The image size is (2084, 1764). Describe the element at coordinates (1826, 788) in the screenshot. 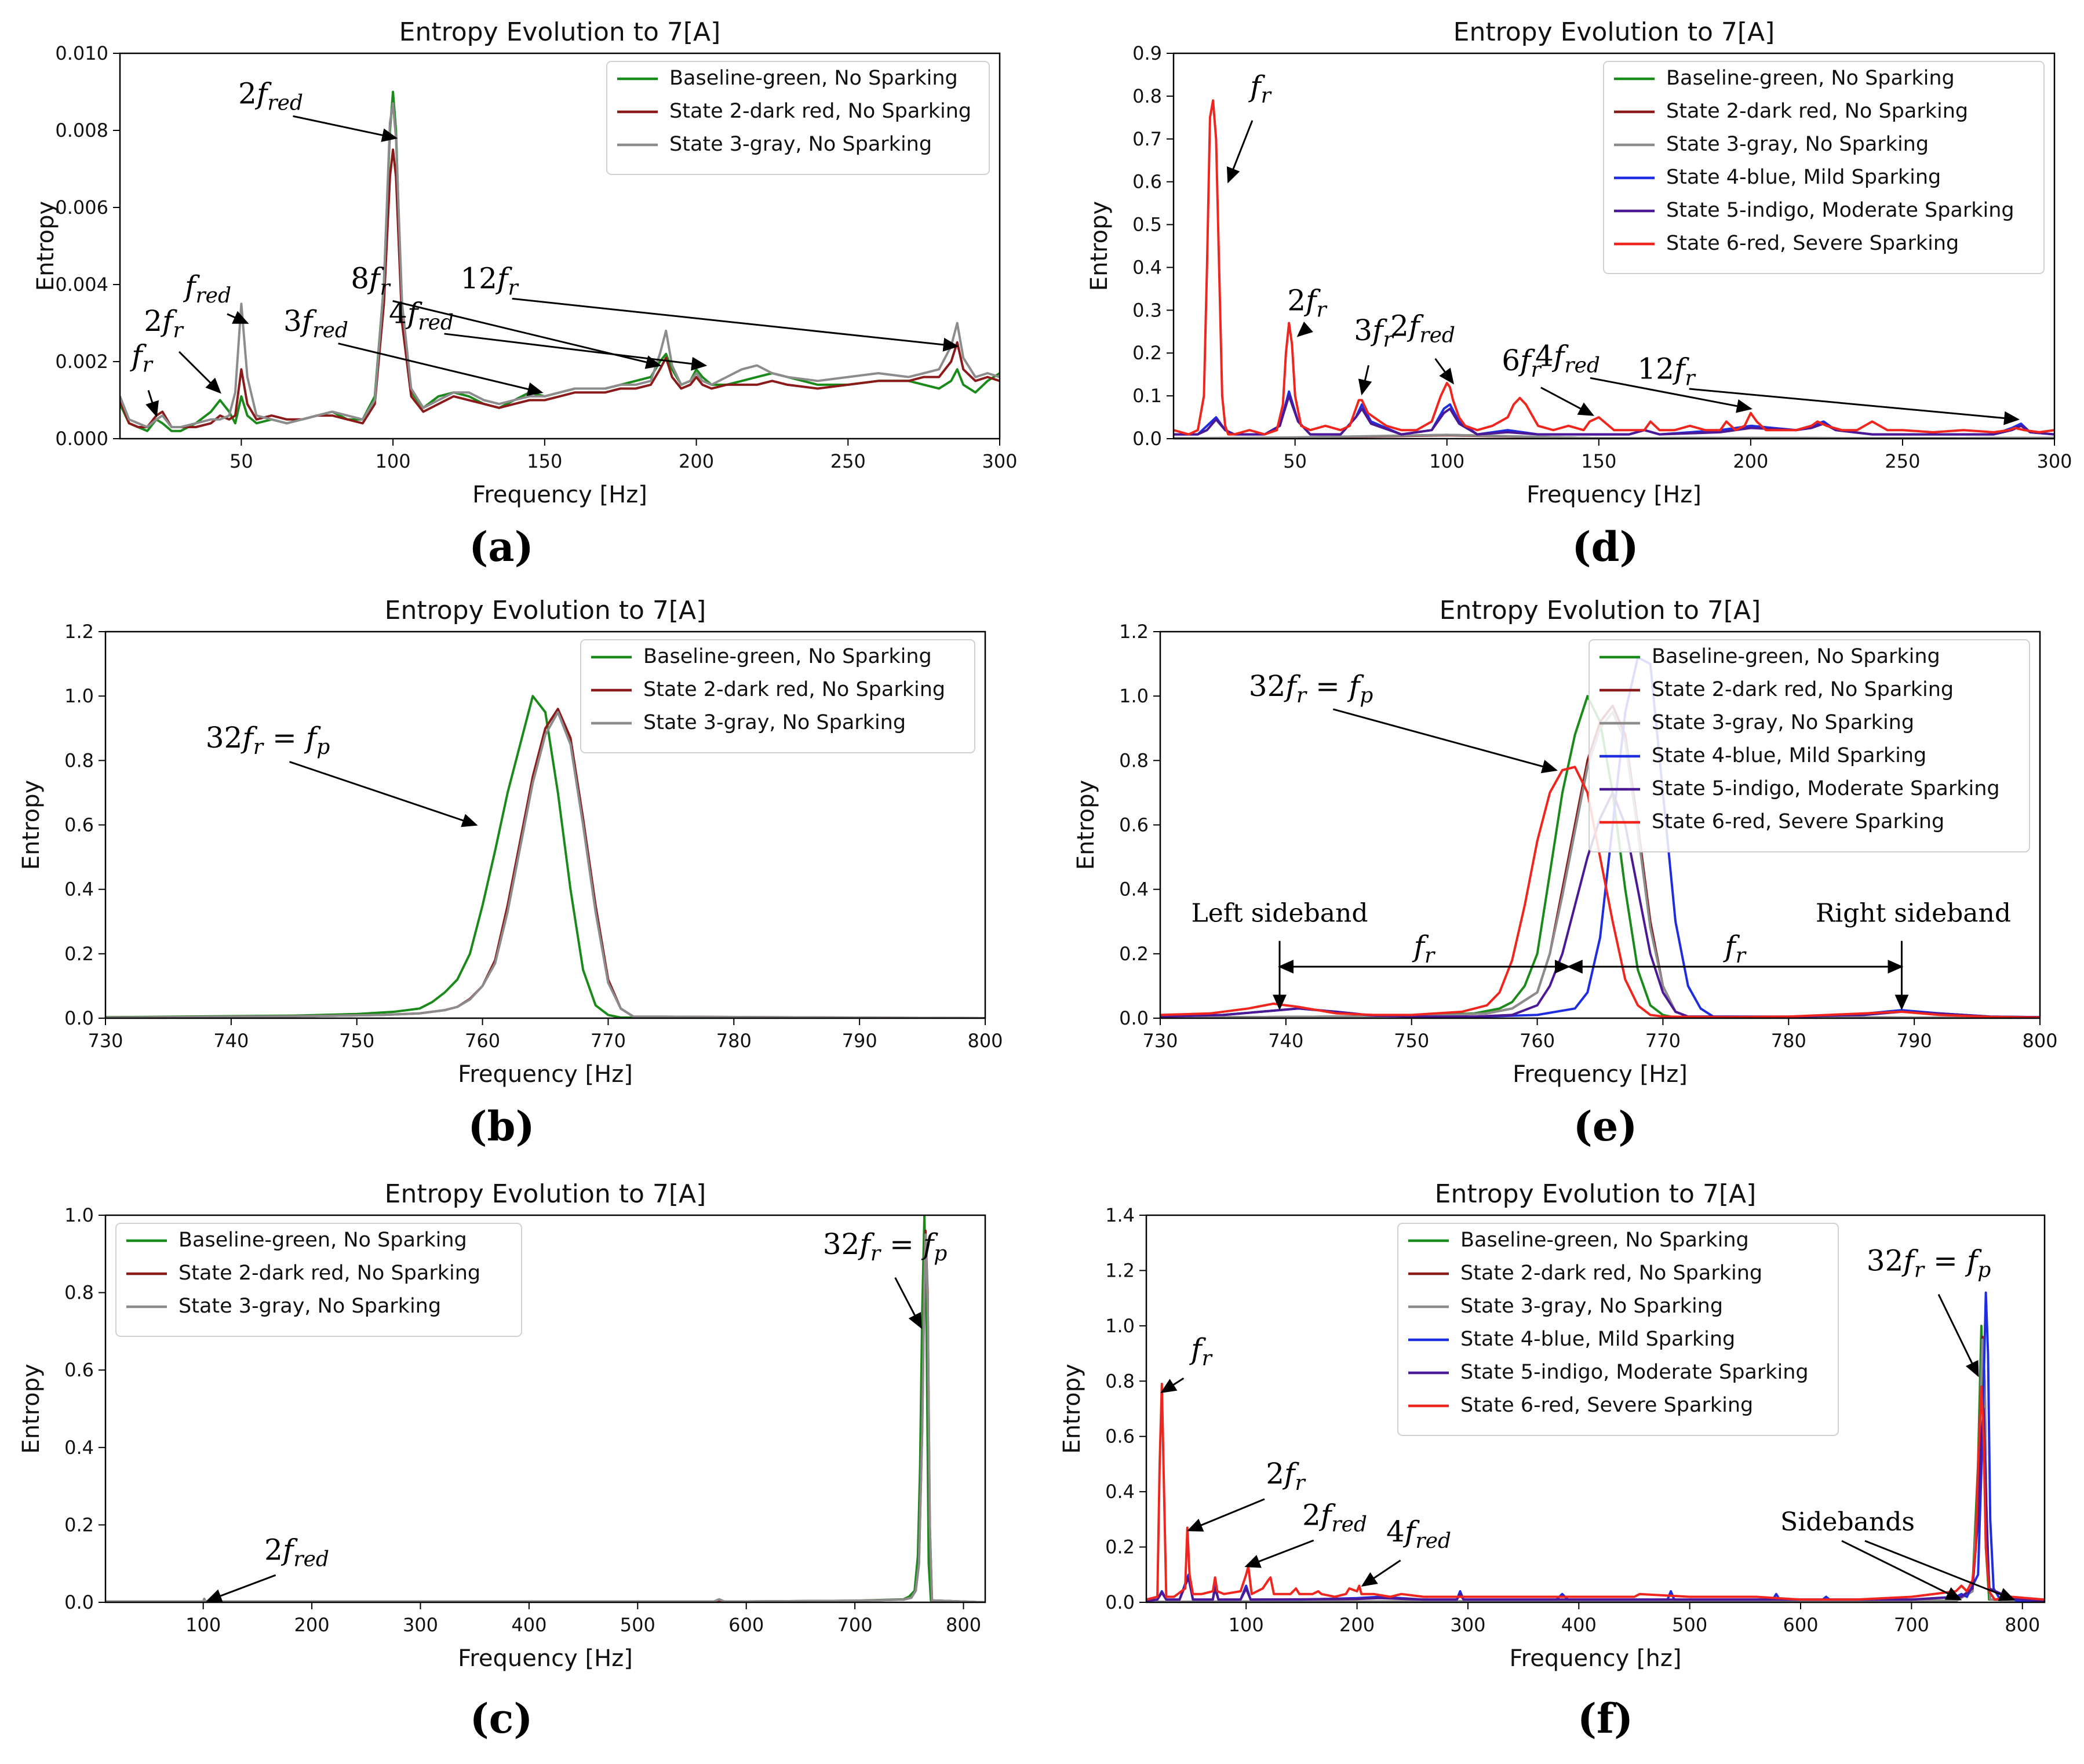

I see `legend-entry: State 5-indigo, Moderate Sparking` at that location.